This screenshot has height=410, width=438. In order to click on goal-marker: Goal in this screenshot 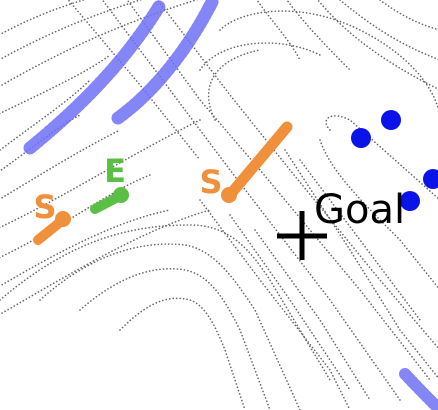, I will do `click(341, 223)`.